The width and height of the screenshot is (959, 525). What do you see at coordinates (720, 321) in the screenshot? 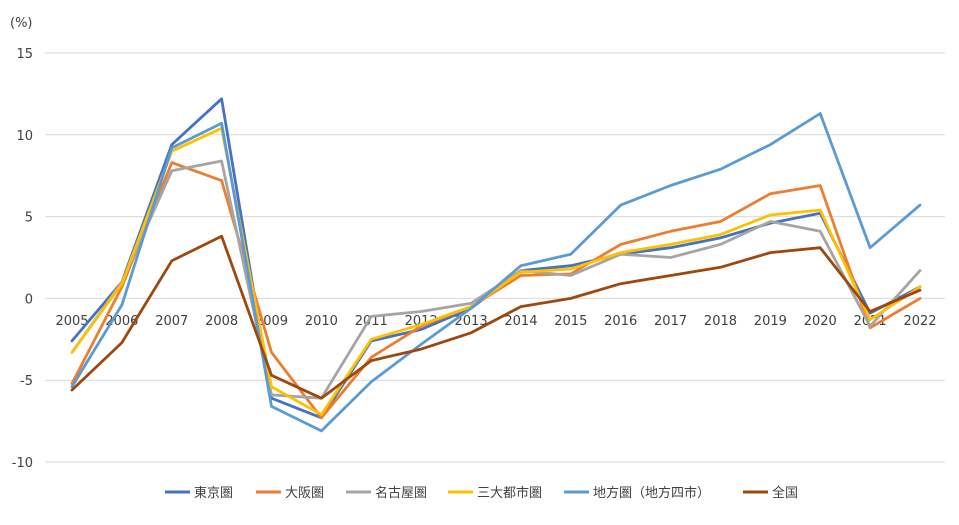
I see `x-tick-label: 2018` at bounding box center [720, 321].